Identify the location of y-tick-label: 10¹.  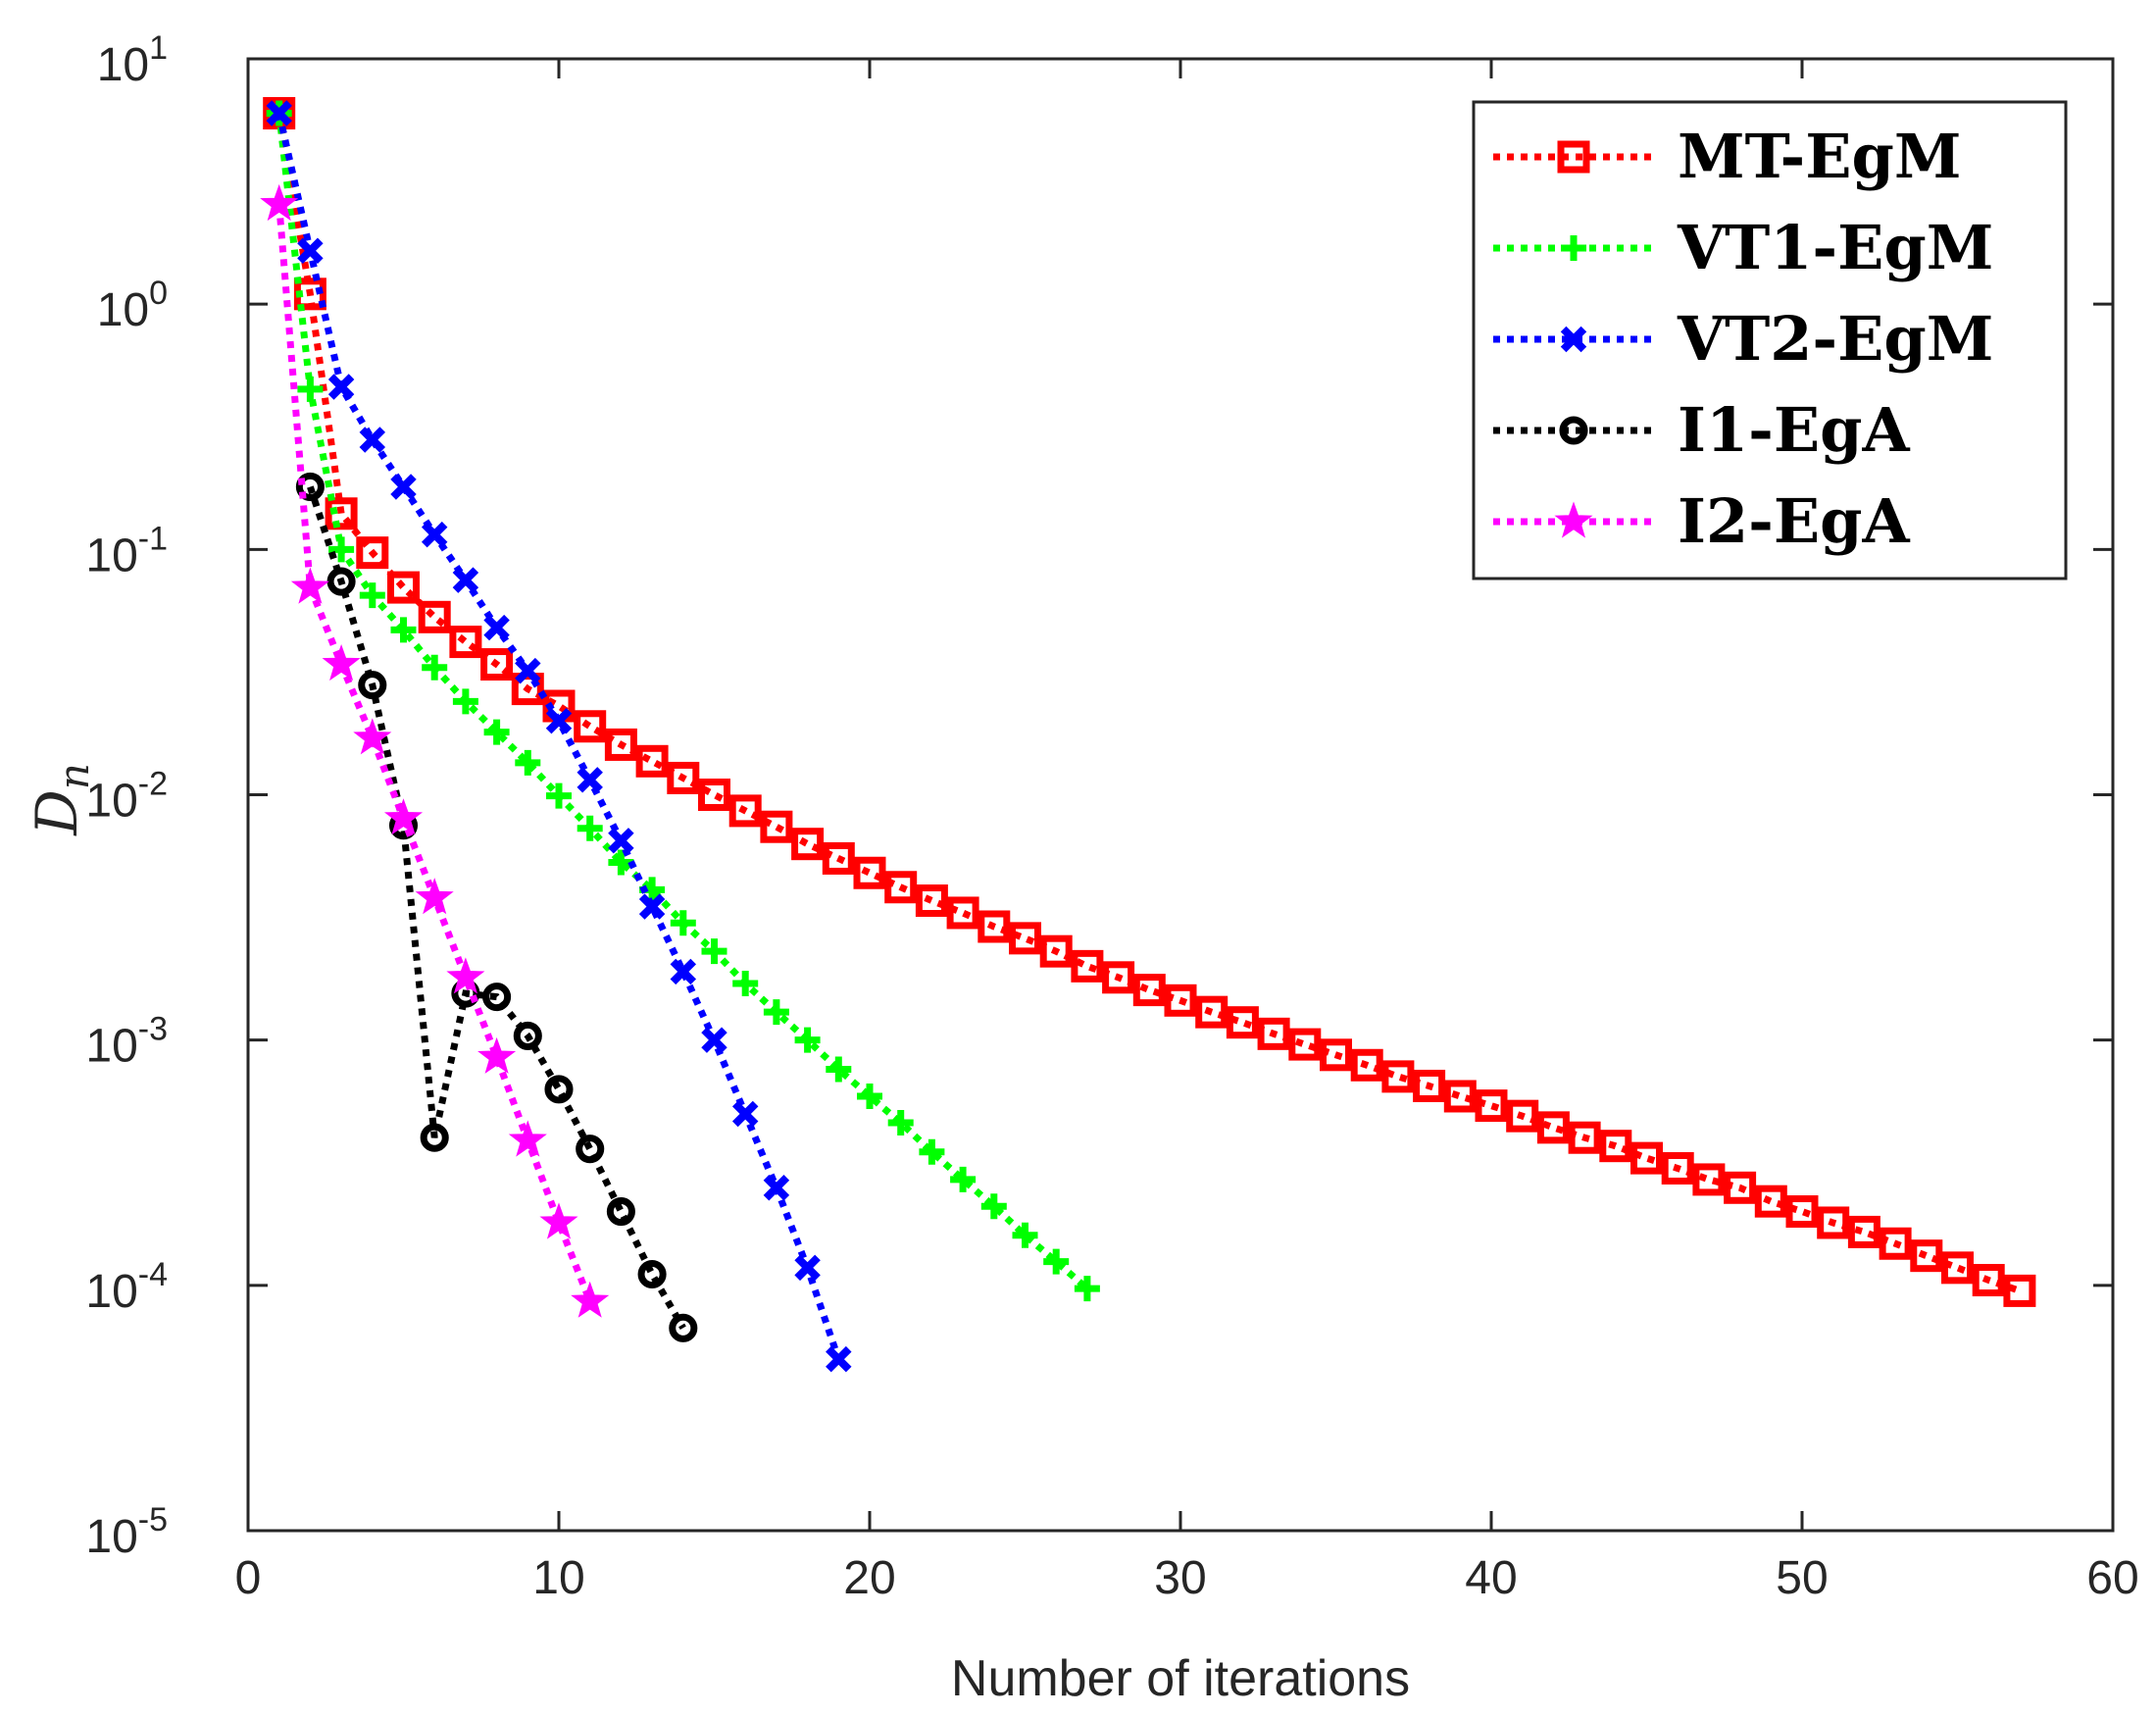
(132, 60).